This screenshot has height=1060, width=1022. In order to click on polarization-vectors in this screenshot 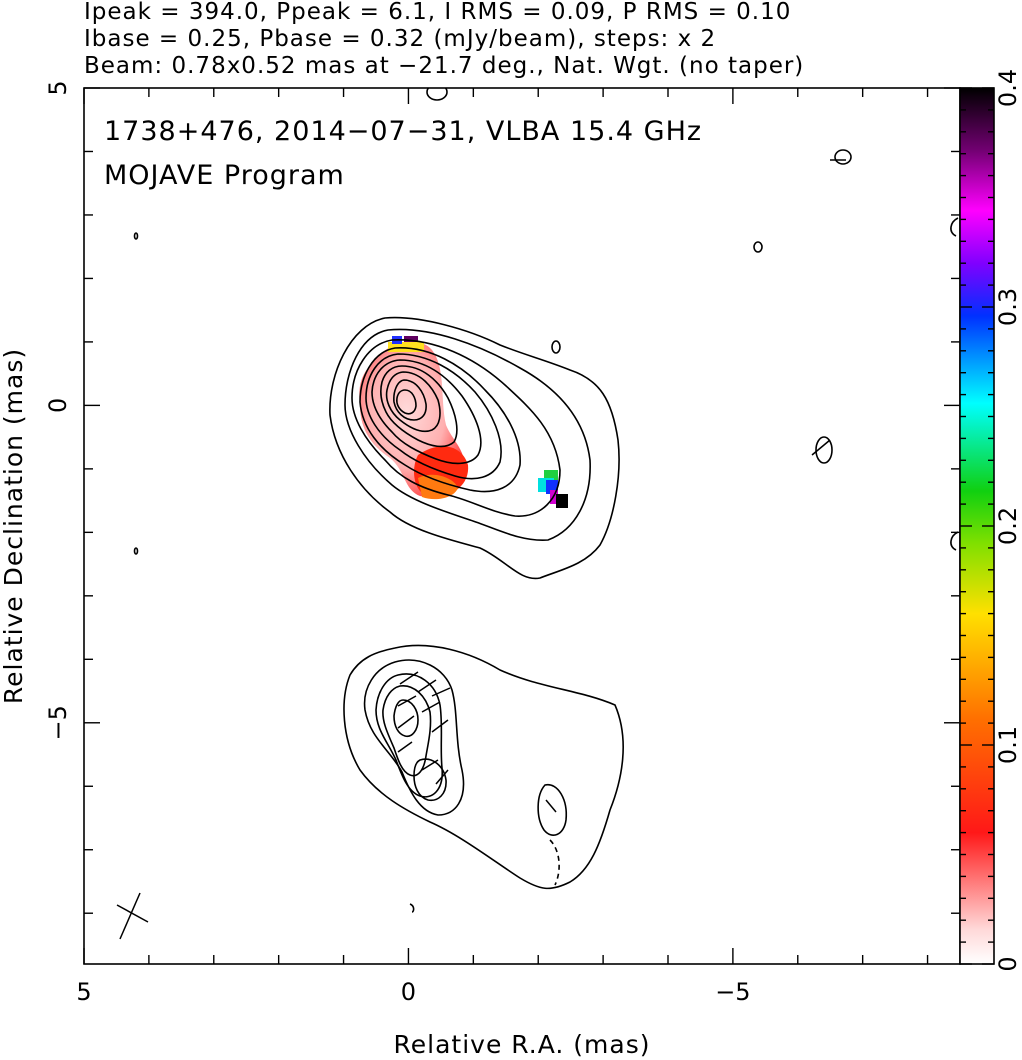, I will do `click(477, 742)`.